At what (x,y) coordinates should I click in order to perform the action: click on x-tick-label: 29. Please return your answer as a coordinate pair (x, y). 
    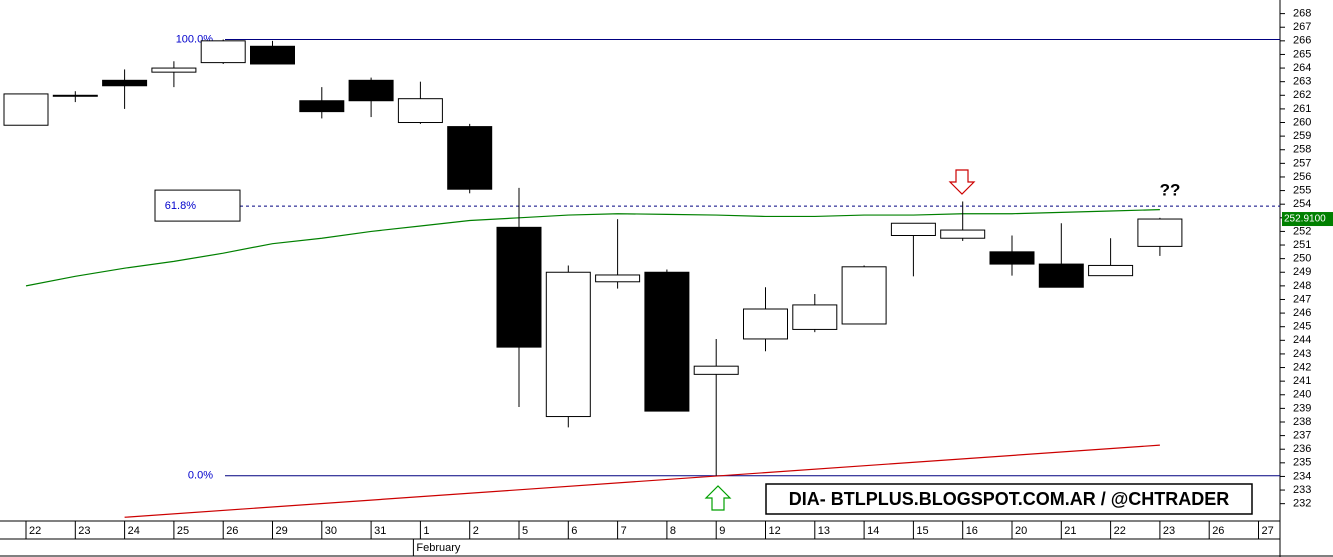
    Looking at the image, I should click on (282, 531).